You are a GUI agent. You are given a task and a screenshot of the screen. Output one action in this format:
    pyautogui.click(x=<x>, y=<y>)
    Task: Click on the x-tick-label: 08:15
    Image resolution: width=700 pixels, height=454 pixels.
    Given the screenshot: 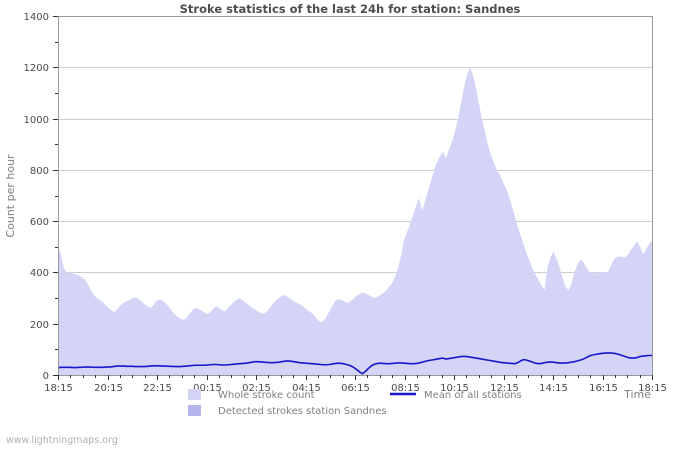 What is the action you would take?
    pyautogui.click(x=405, y=388)
    